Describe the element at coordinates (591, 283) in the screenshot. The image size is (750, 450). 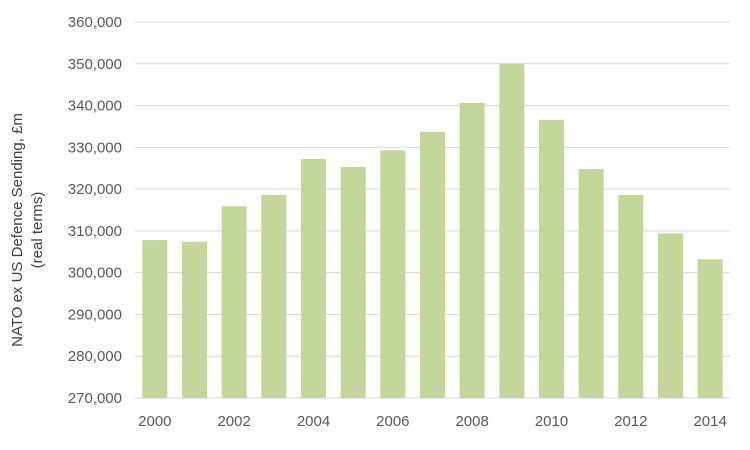
I see `bar-2011` at that location.